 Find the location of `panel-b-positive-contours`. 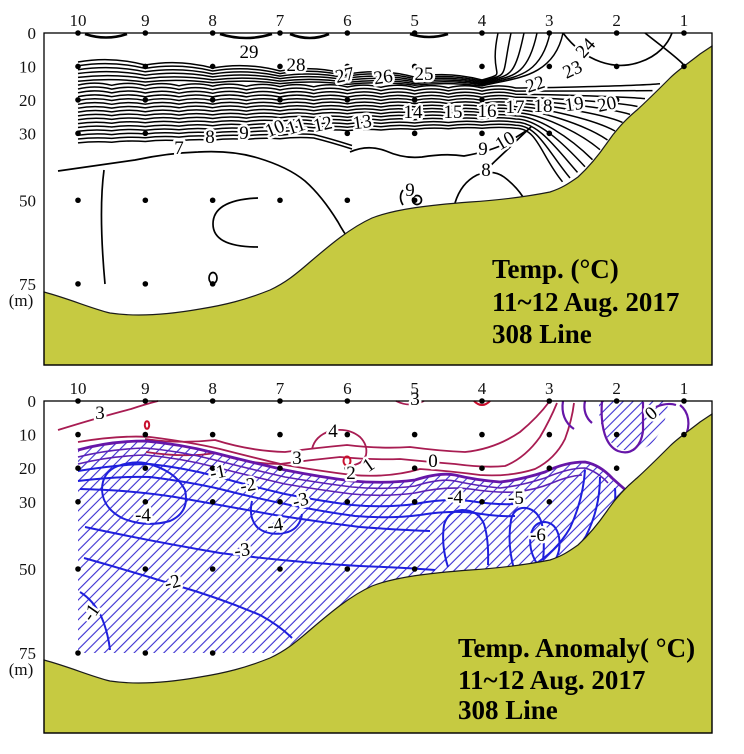

panel-b-positive-contours is located at coordinates (316, 438).